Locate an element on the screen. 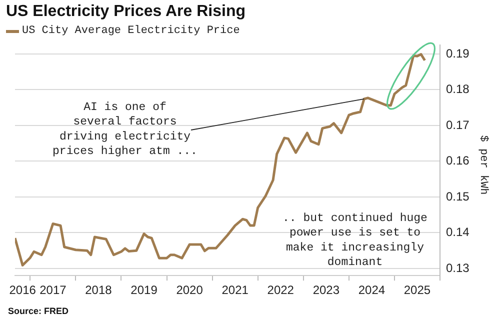 The image size is (500, 323). y-axis-title: $ per kWh is located at coordinates (483, 165).